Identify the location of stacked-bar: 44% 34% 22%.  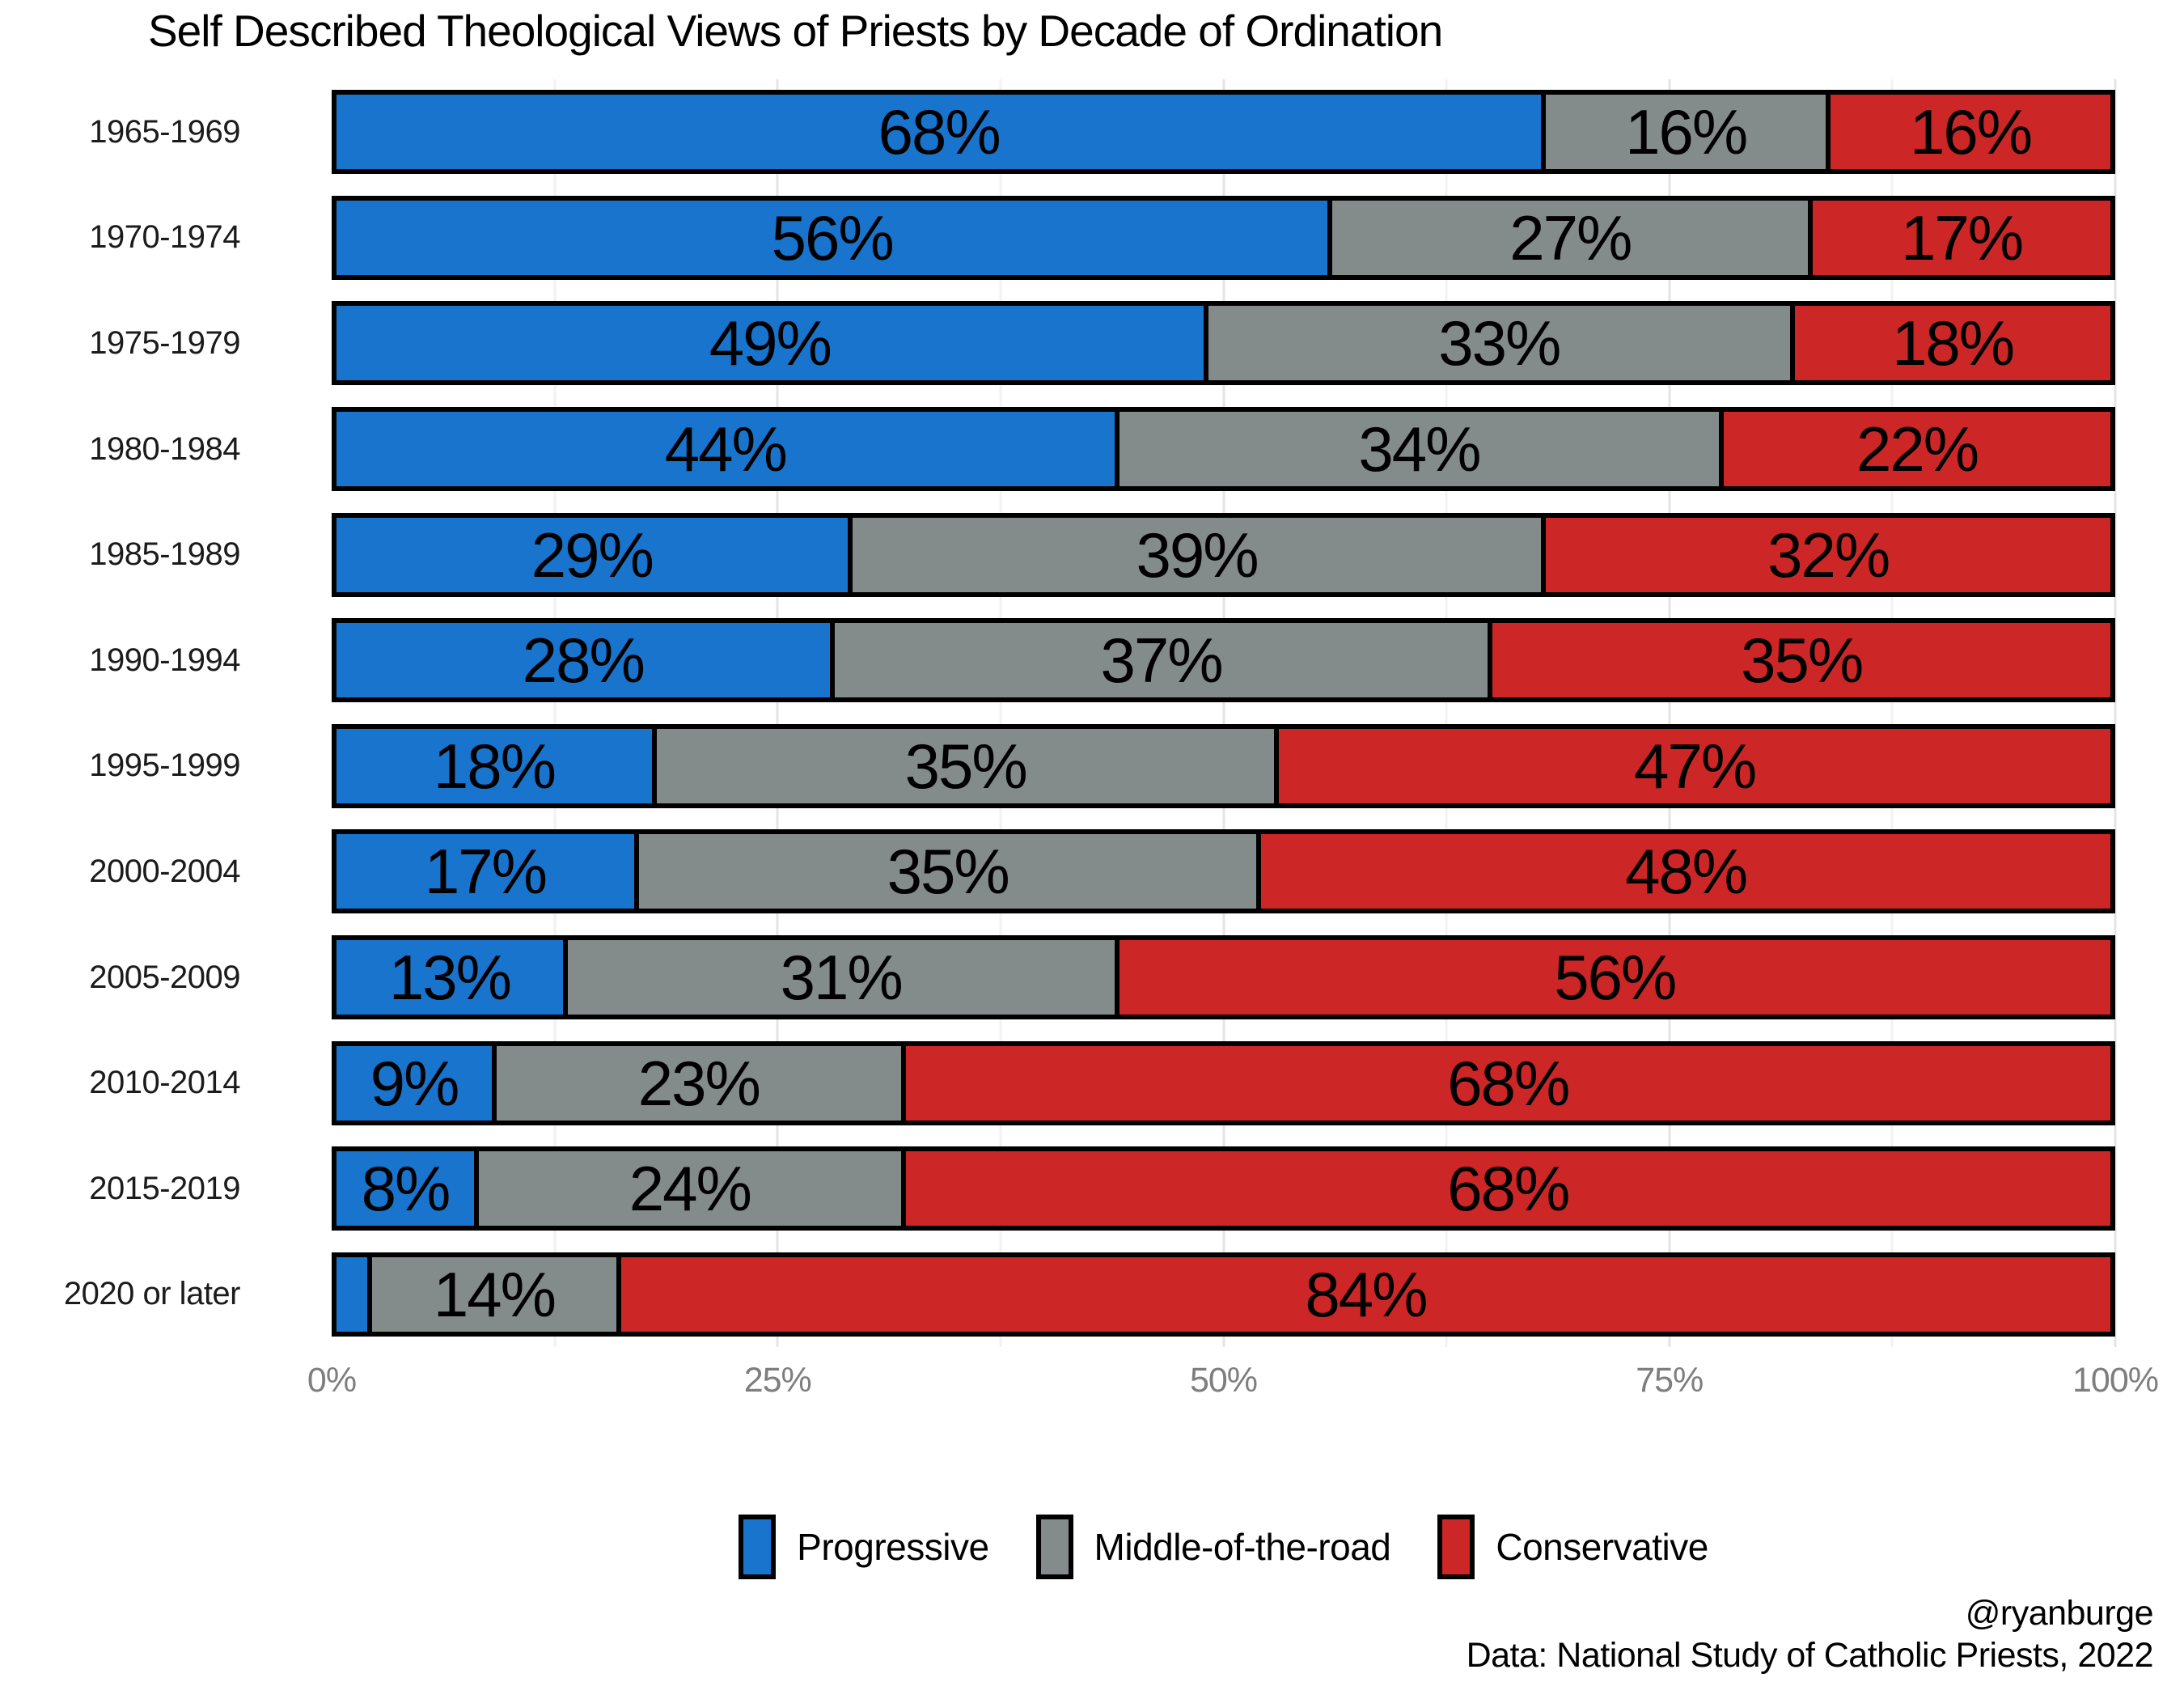
(1223, 449).